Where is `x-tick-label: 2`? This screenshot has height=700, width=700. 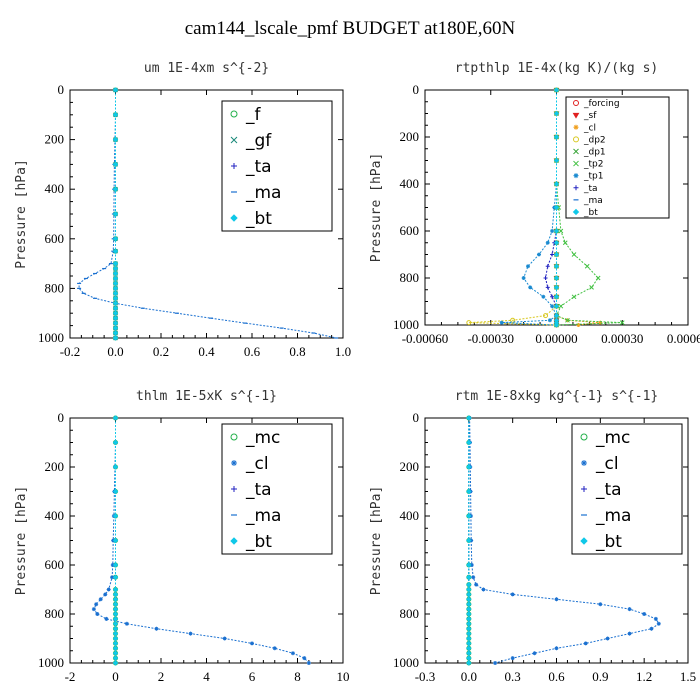
x-tick-label: 2 is located at coordinates (161, 676).